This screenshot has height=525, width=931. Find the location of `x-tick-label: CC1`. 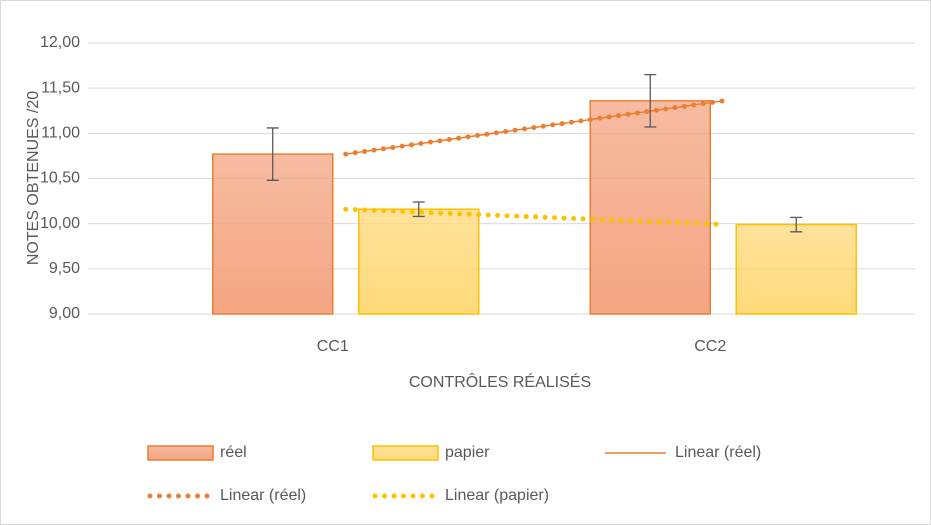

x-tick-label: CC1 is located at coordinates (333, 346).